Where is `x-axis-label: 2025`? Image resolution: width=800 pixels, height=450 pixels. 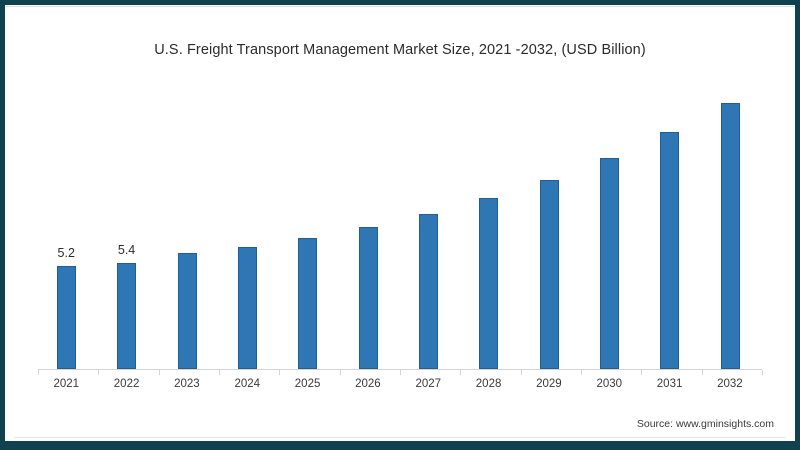
x-axis-label: 2025 is located at coordinates (307, 384).